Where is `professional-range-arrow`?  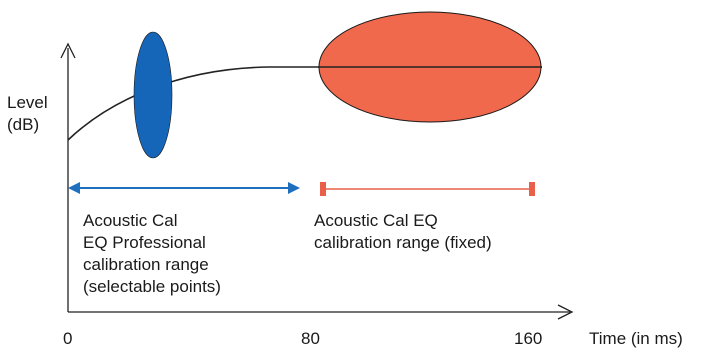 professional-range-arrow is located at coordinates (184, 188).